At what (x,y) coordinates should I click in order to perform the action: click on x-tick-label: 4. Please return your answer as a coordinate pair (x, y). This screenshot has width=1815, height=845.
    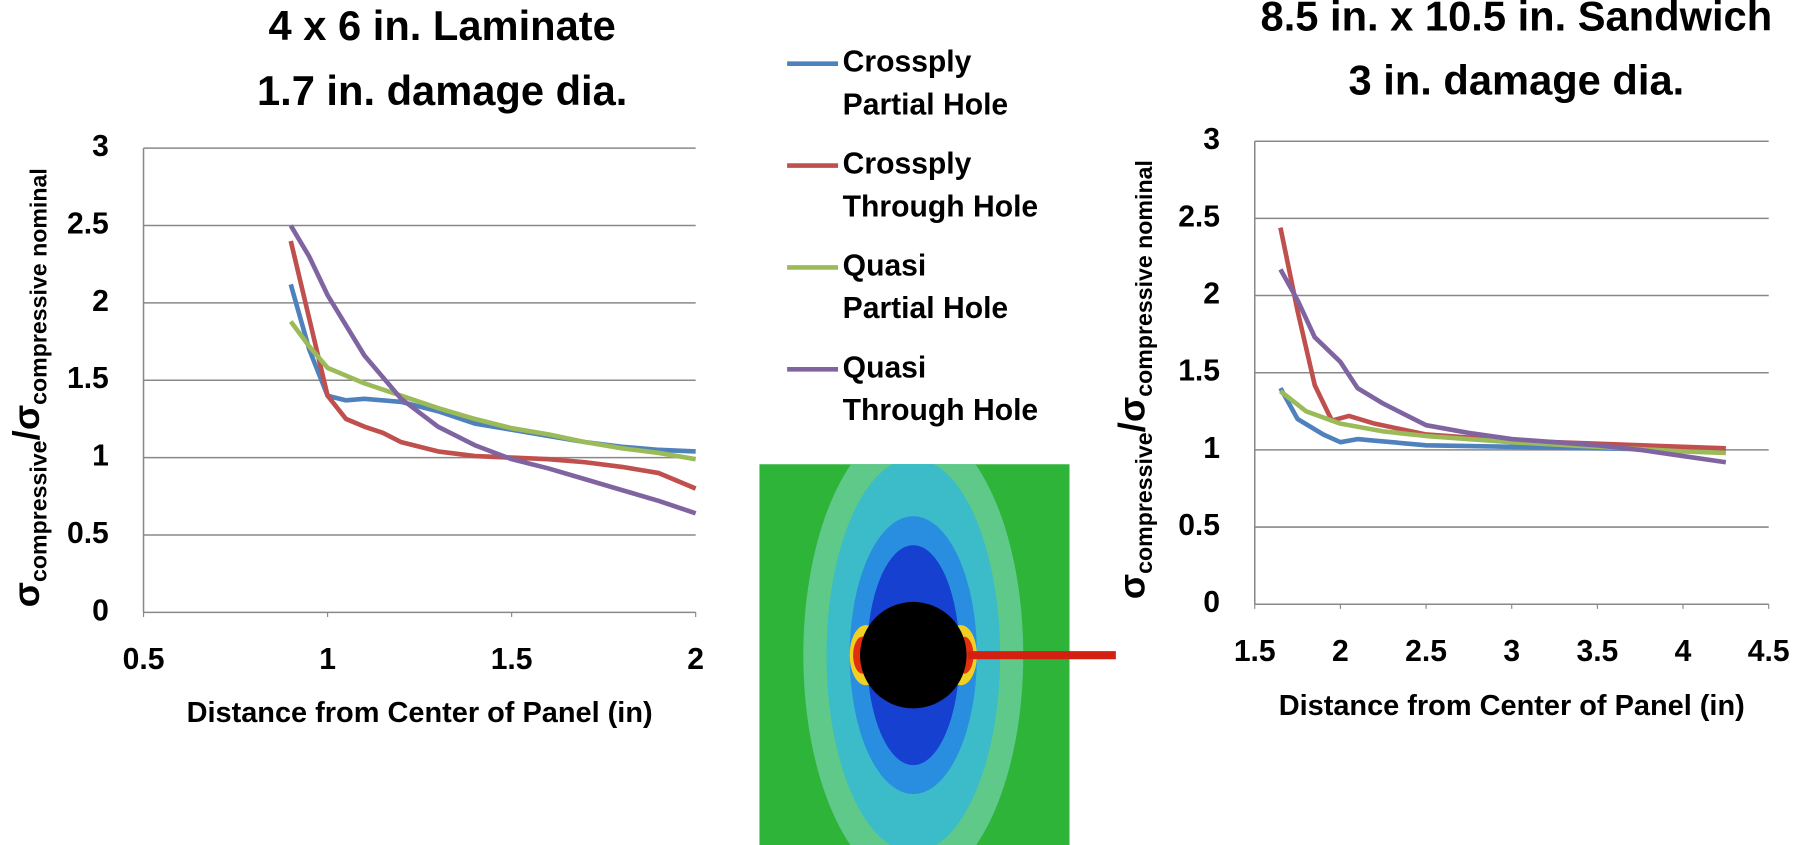
    Looking at the image, I should click on (1683, 651).